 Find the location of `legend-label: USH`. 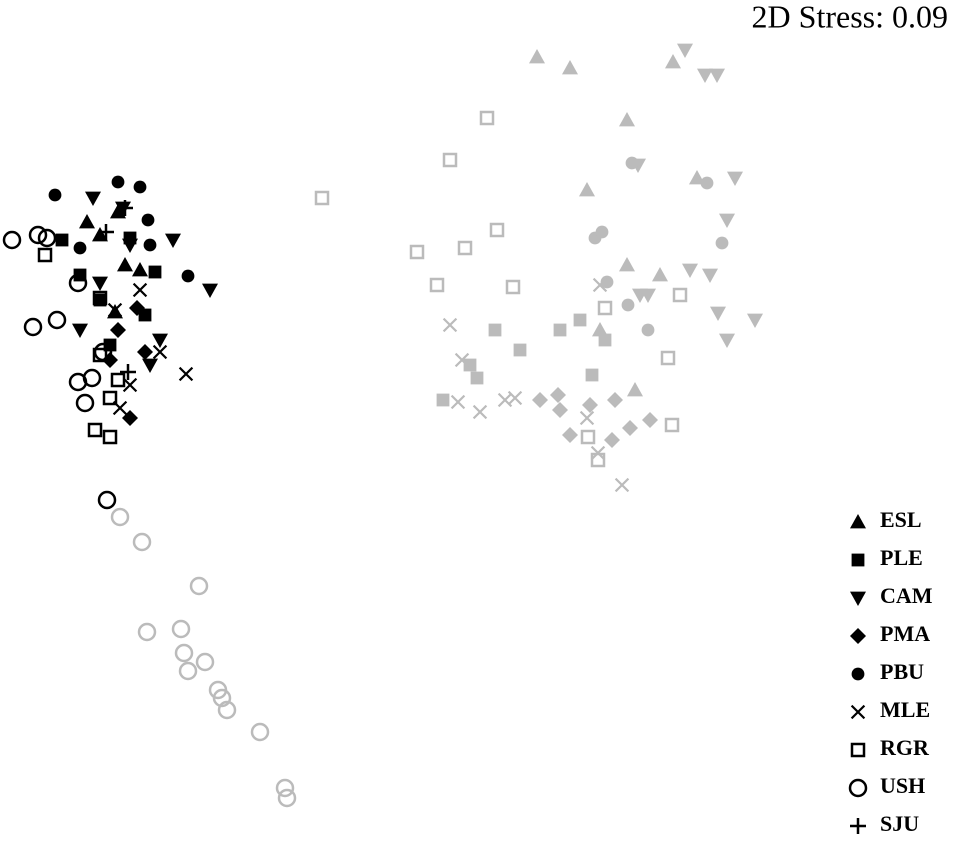

legend-label: USH is located at coordinates (902, 785).